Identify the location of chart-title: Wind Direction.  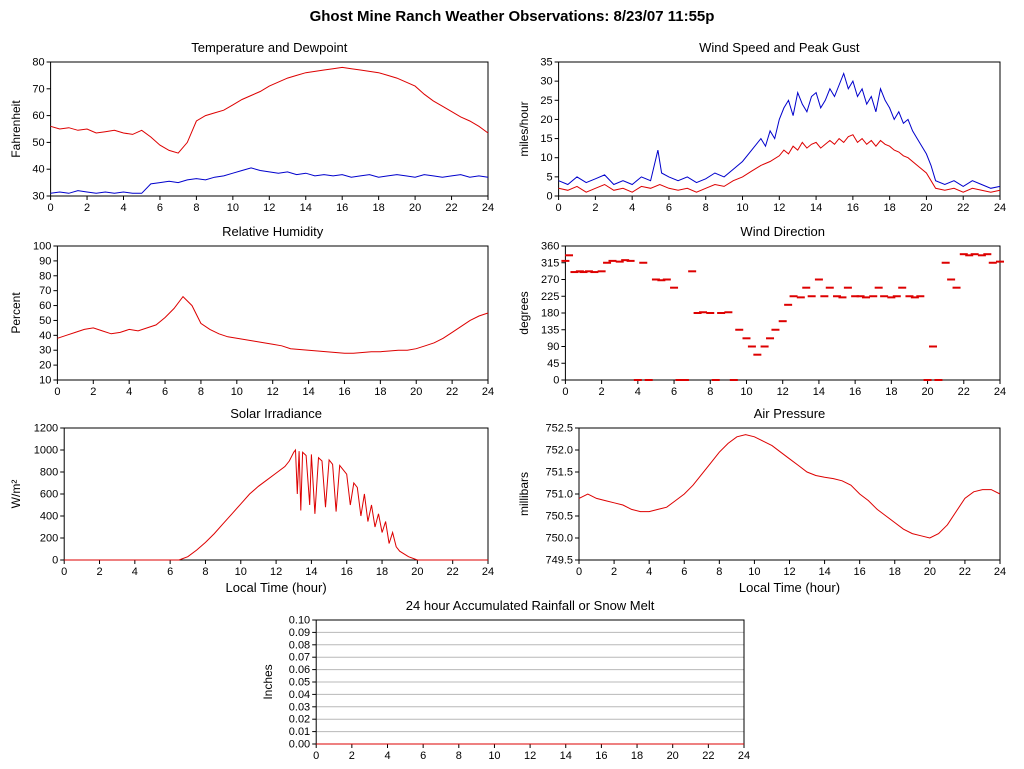
(782, 231).